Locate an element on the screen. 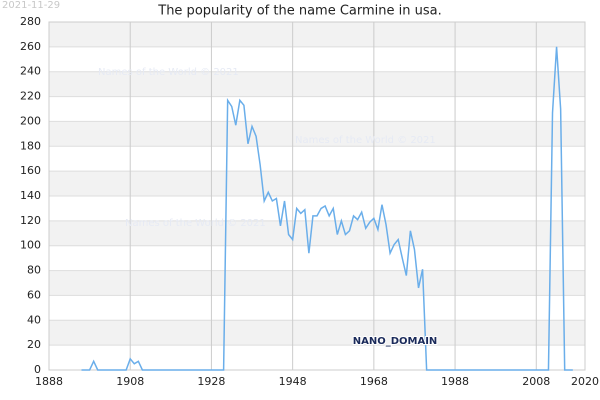 This screenshot has height=400, width=600. y-tick-label: 200 is located at coordinates (30, 120).